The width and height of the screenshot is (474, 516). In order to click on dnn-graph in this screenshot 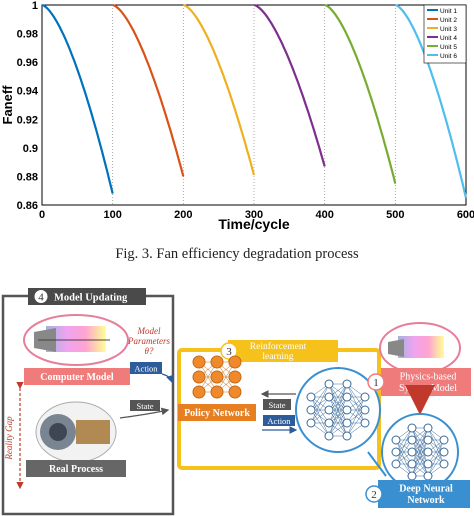, I will do `click(420, 452)`.